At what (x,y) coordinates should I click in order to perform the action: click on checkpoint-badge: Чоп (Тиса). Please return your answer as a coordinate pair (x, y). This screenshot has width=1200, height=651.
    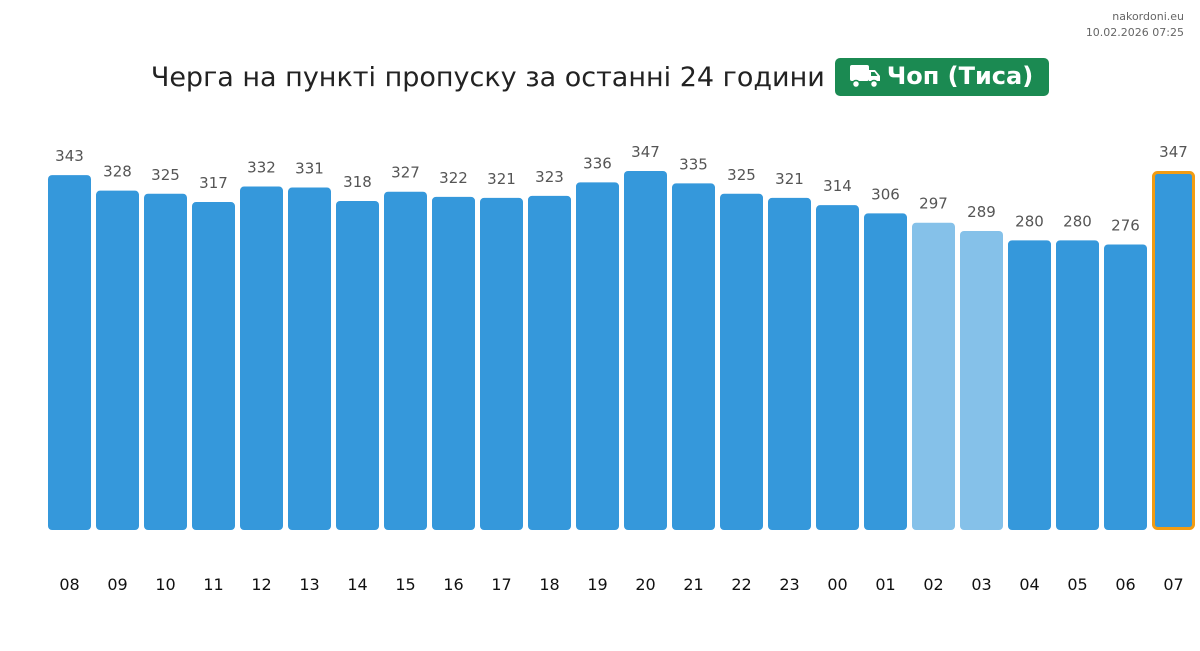
    Looking at the image, I should click on (942, 77).